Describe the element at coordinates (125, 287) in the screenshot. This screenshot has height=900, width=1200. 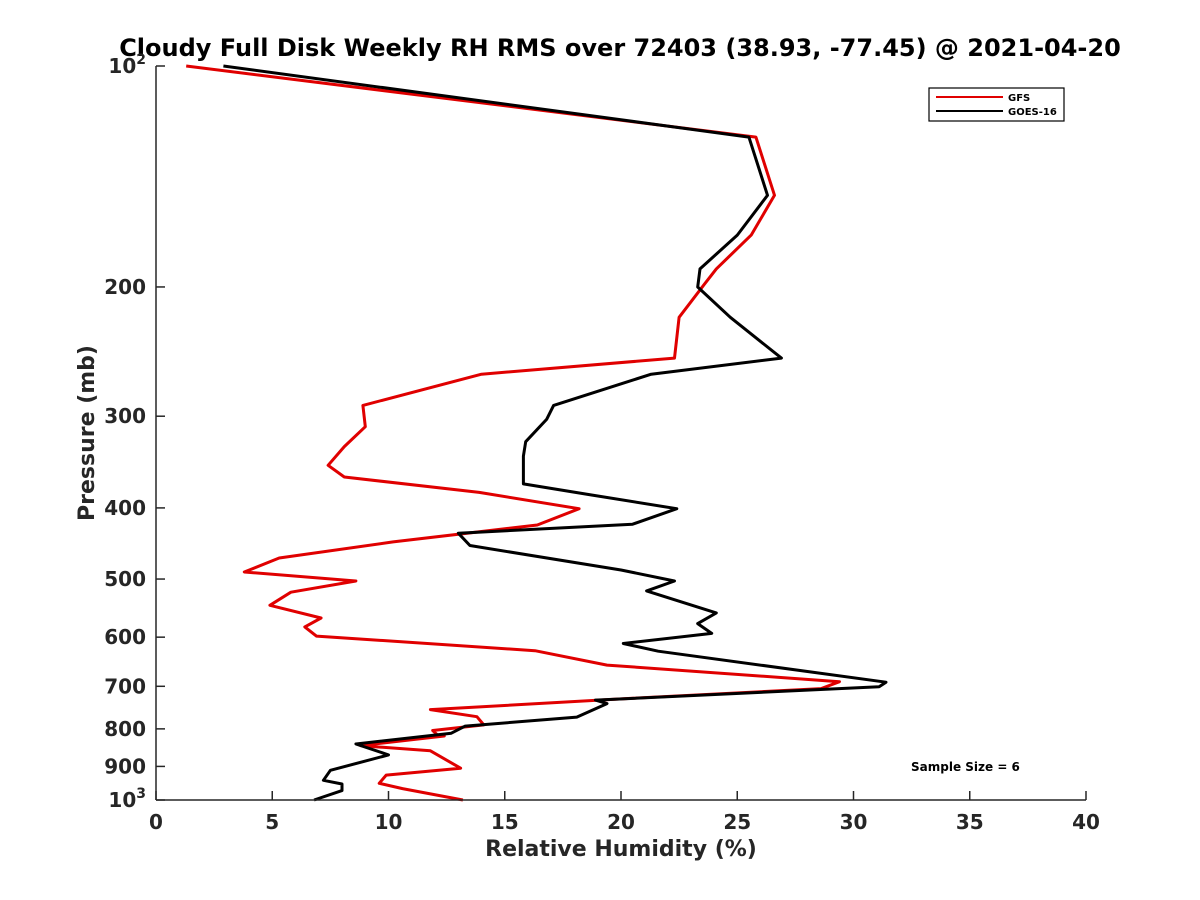
I see `y-tick-label: 200` at that location.